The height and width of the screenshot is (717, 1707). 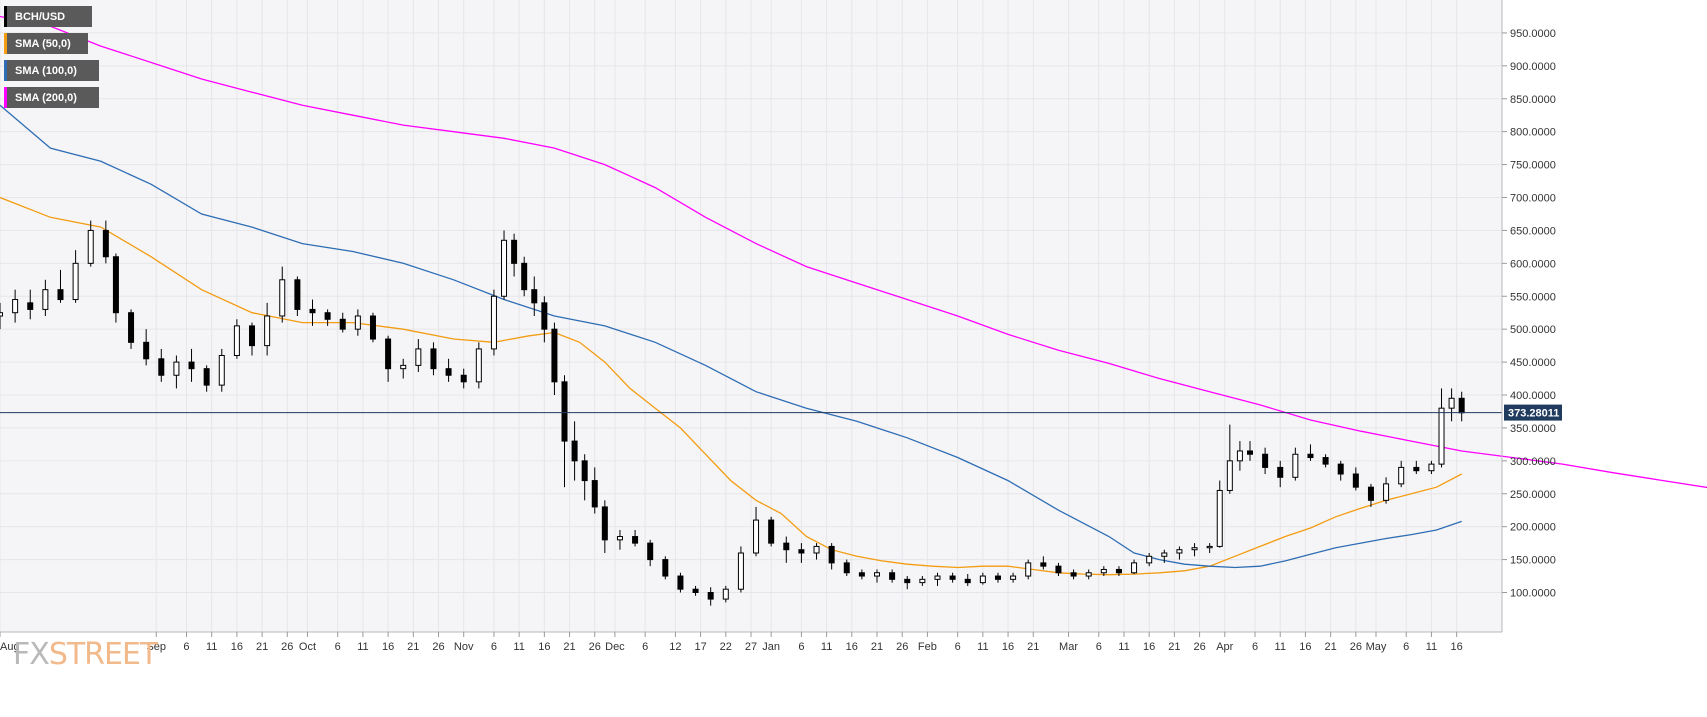 I want to click on legend-swatch-sma50, so click(x=5, y=43).